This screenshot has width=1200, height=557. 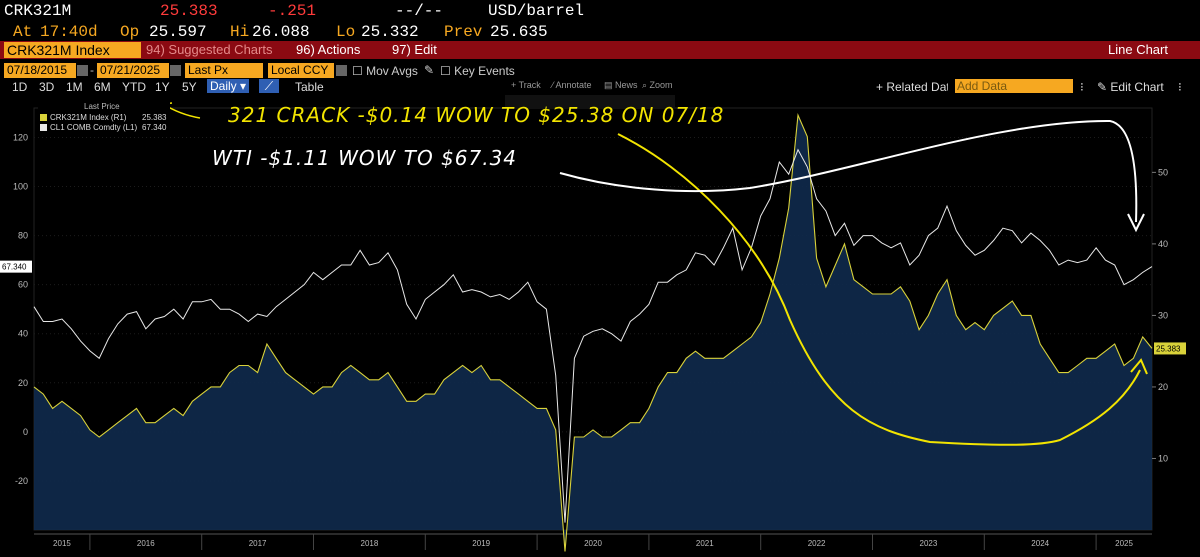 I want to click on open-label: Op, so click(x=130, y=32).